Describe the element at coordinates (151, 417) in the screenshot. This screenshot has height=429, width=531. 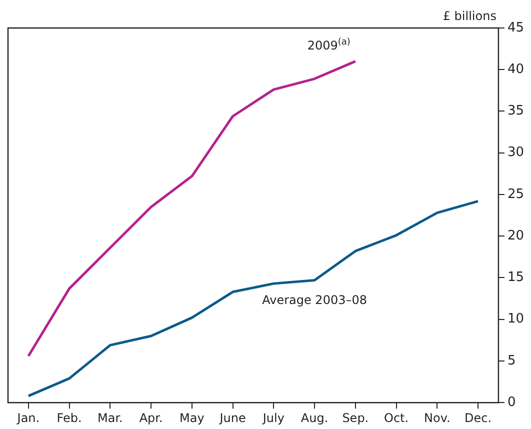
I see `x-tick-label: Apr.` at that location.